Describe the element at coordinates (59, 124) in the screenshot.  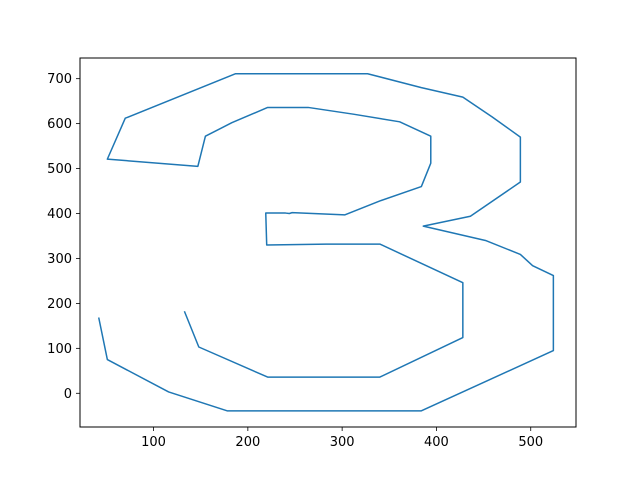
I see `y-tick-label: 600` at that location.